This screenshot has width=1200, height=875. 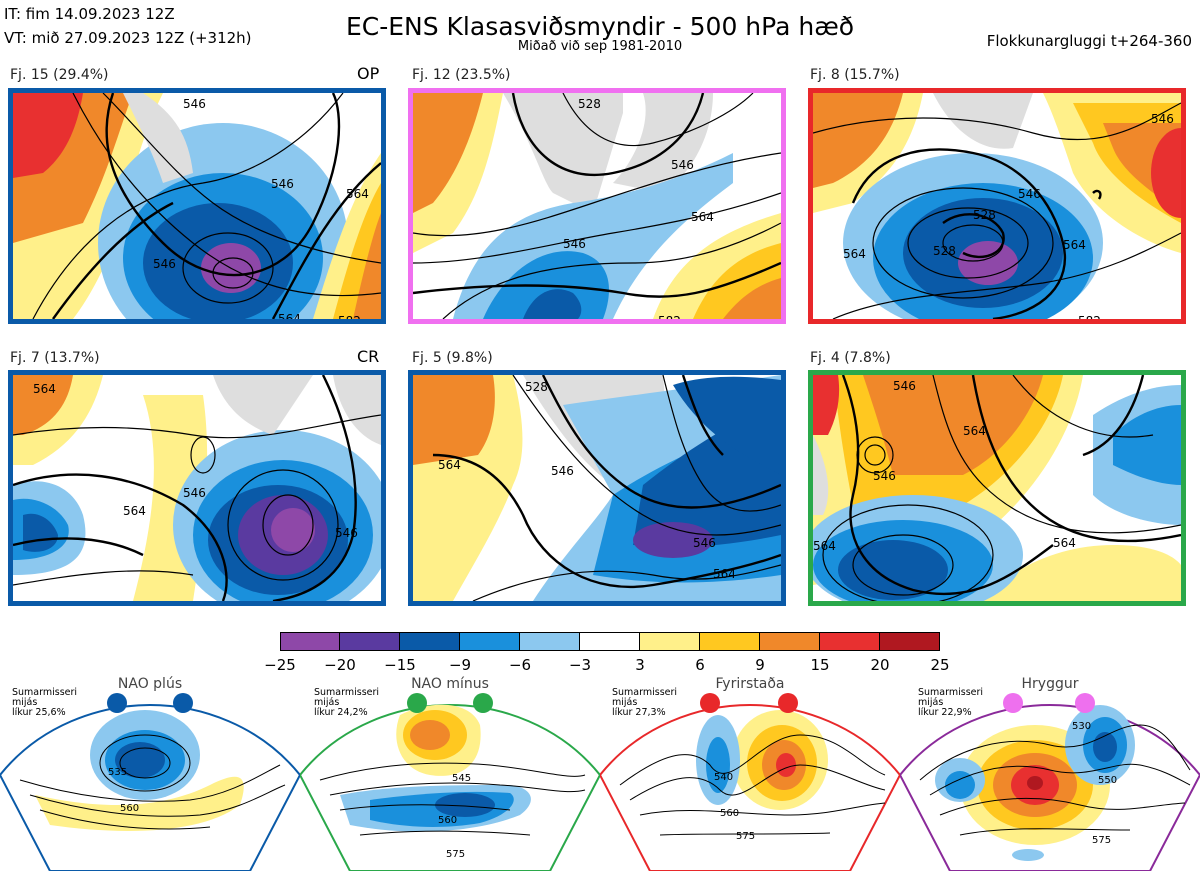 What do you see at coordinates (349, 316) in the screenshot?
I see `p1-contour-582: 582` at bounding box center [349, 316].